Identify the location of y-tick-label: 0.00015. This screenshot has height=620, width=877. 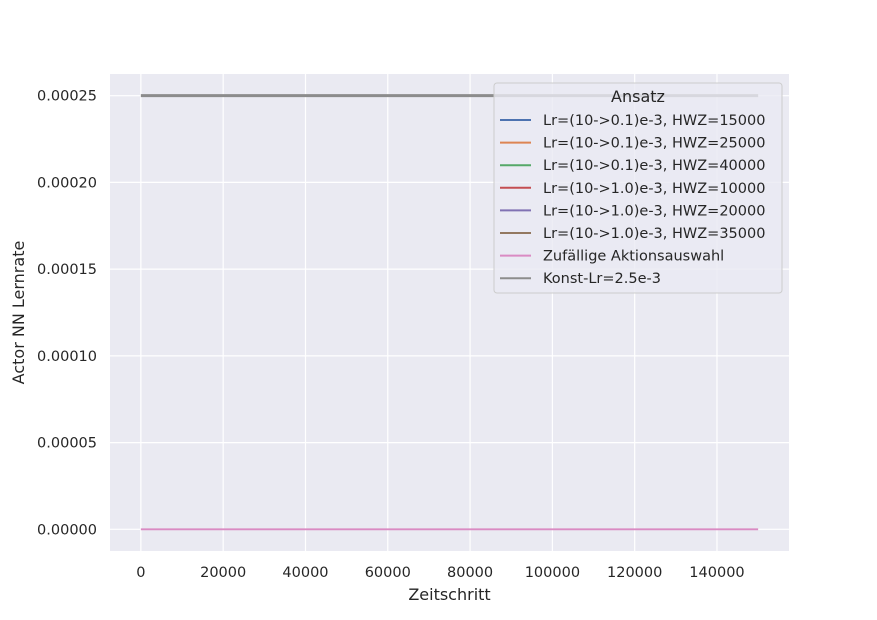
(67, 270).